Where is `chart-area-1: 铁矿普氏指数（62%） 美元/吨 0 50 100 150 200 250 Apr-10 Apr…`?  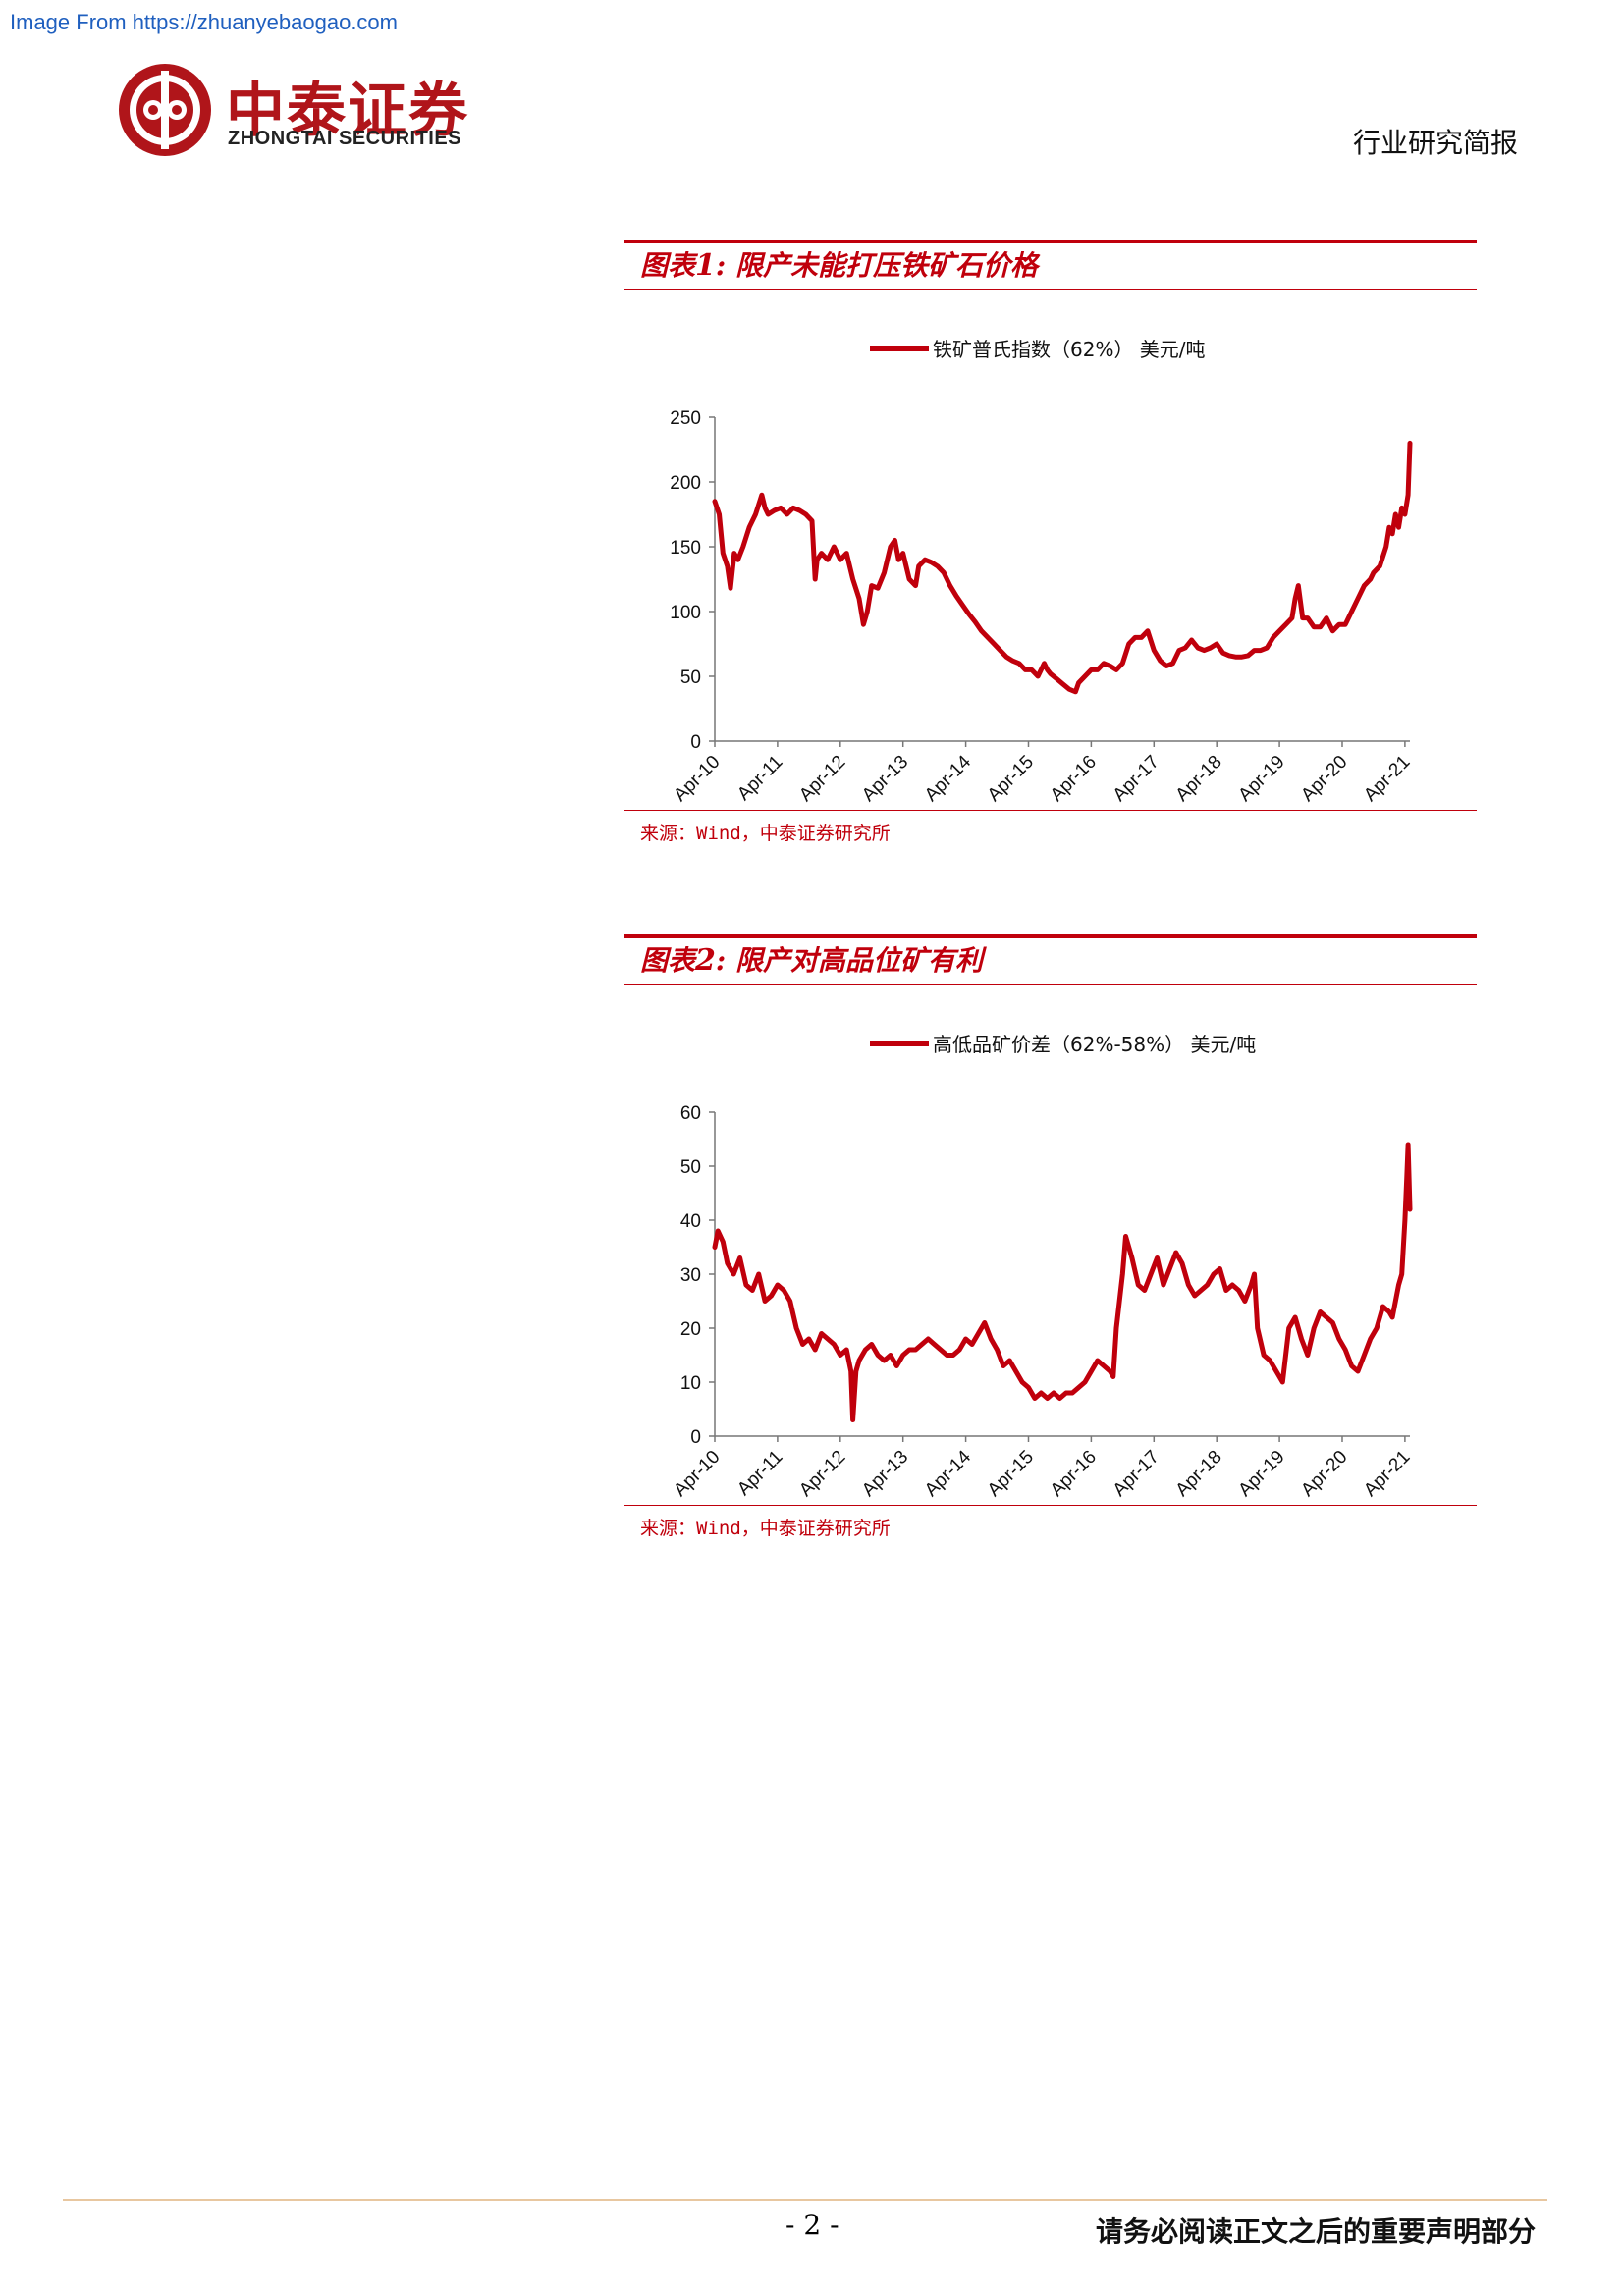
chart-area-1: 铁矿普氏指数（62%） 美元/吨 0 50 100 150 200 250 Apr-10 Apr… is located at coordinates (1050, 550).